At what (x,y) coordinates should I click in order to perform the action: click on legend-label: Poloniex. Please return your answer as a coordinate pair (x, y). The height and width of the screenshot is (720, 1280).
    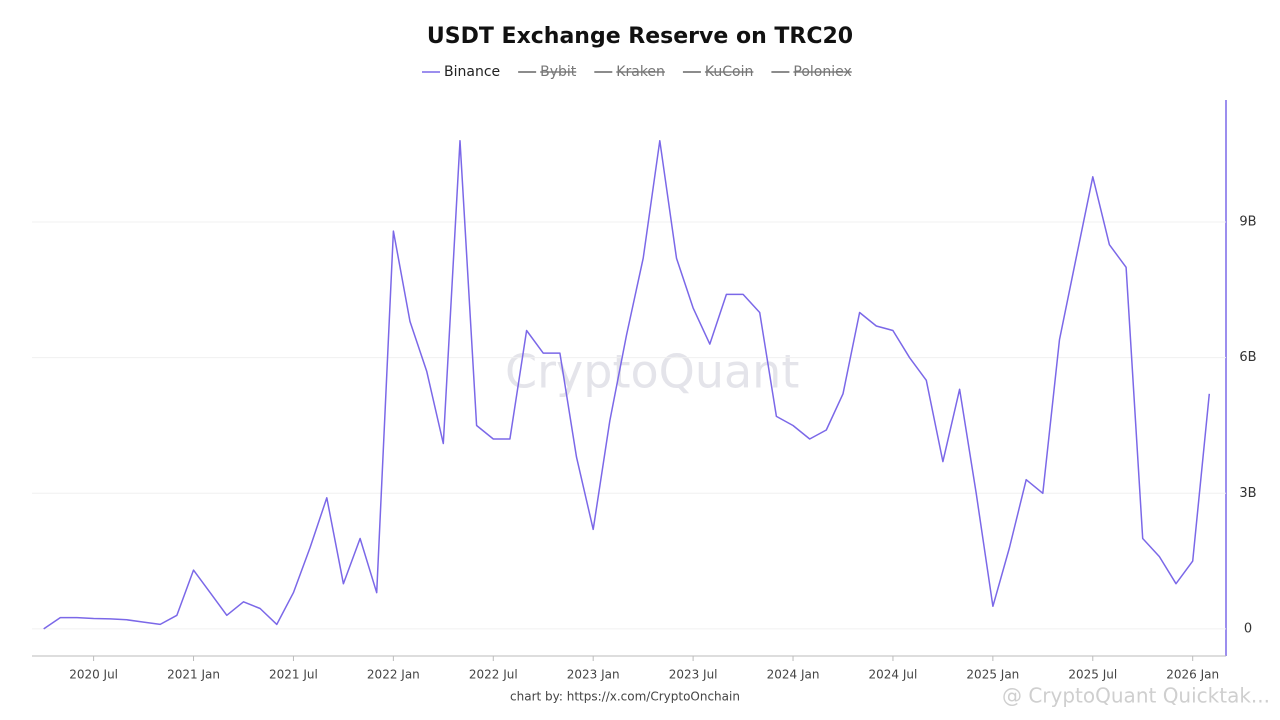
    Looking at the image, I should click on (822, 72).